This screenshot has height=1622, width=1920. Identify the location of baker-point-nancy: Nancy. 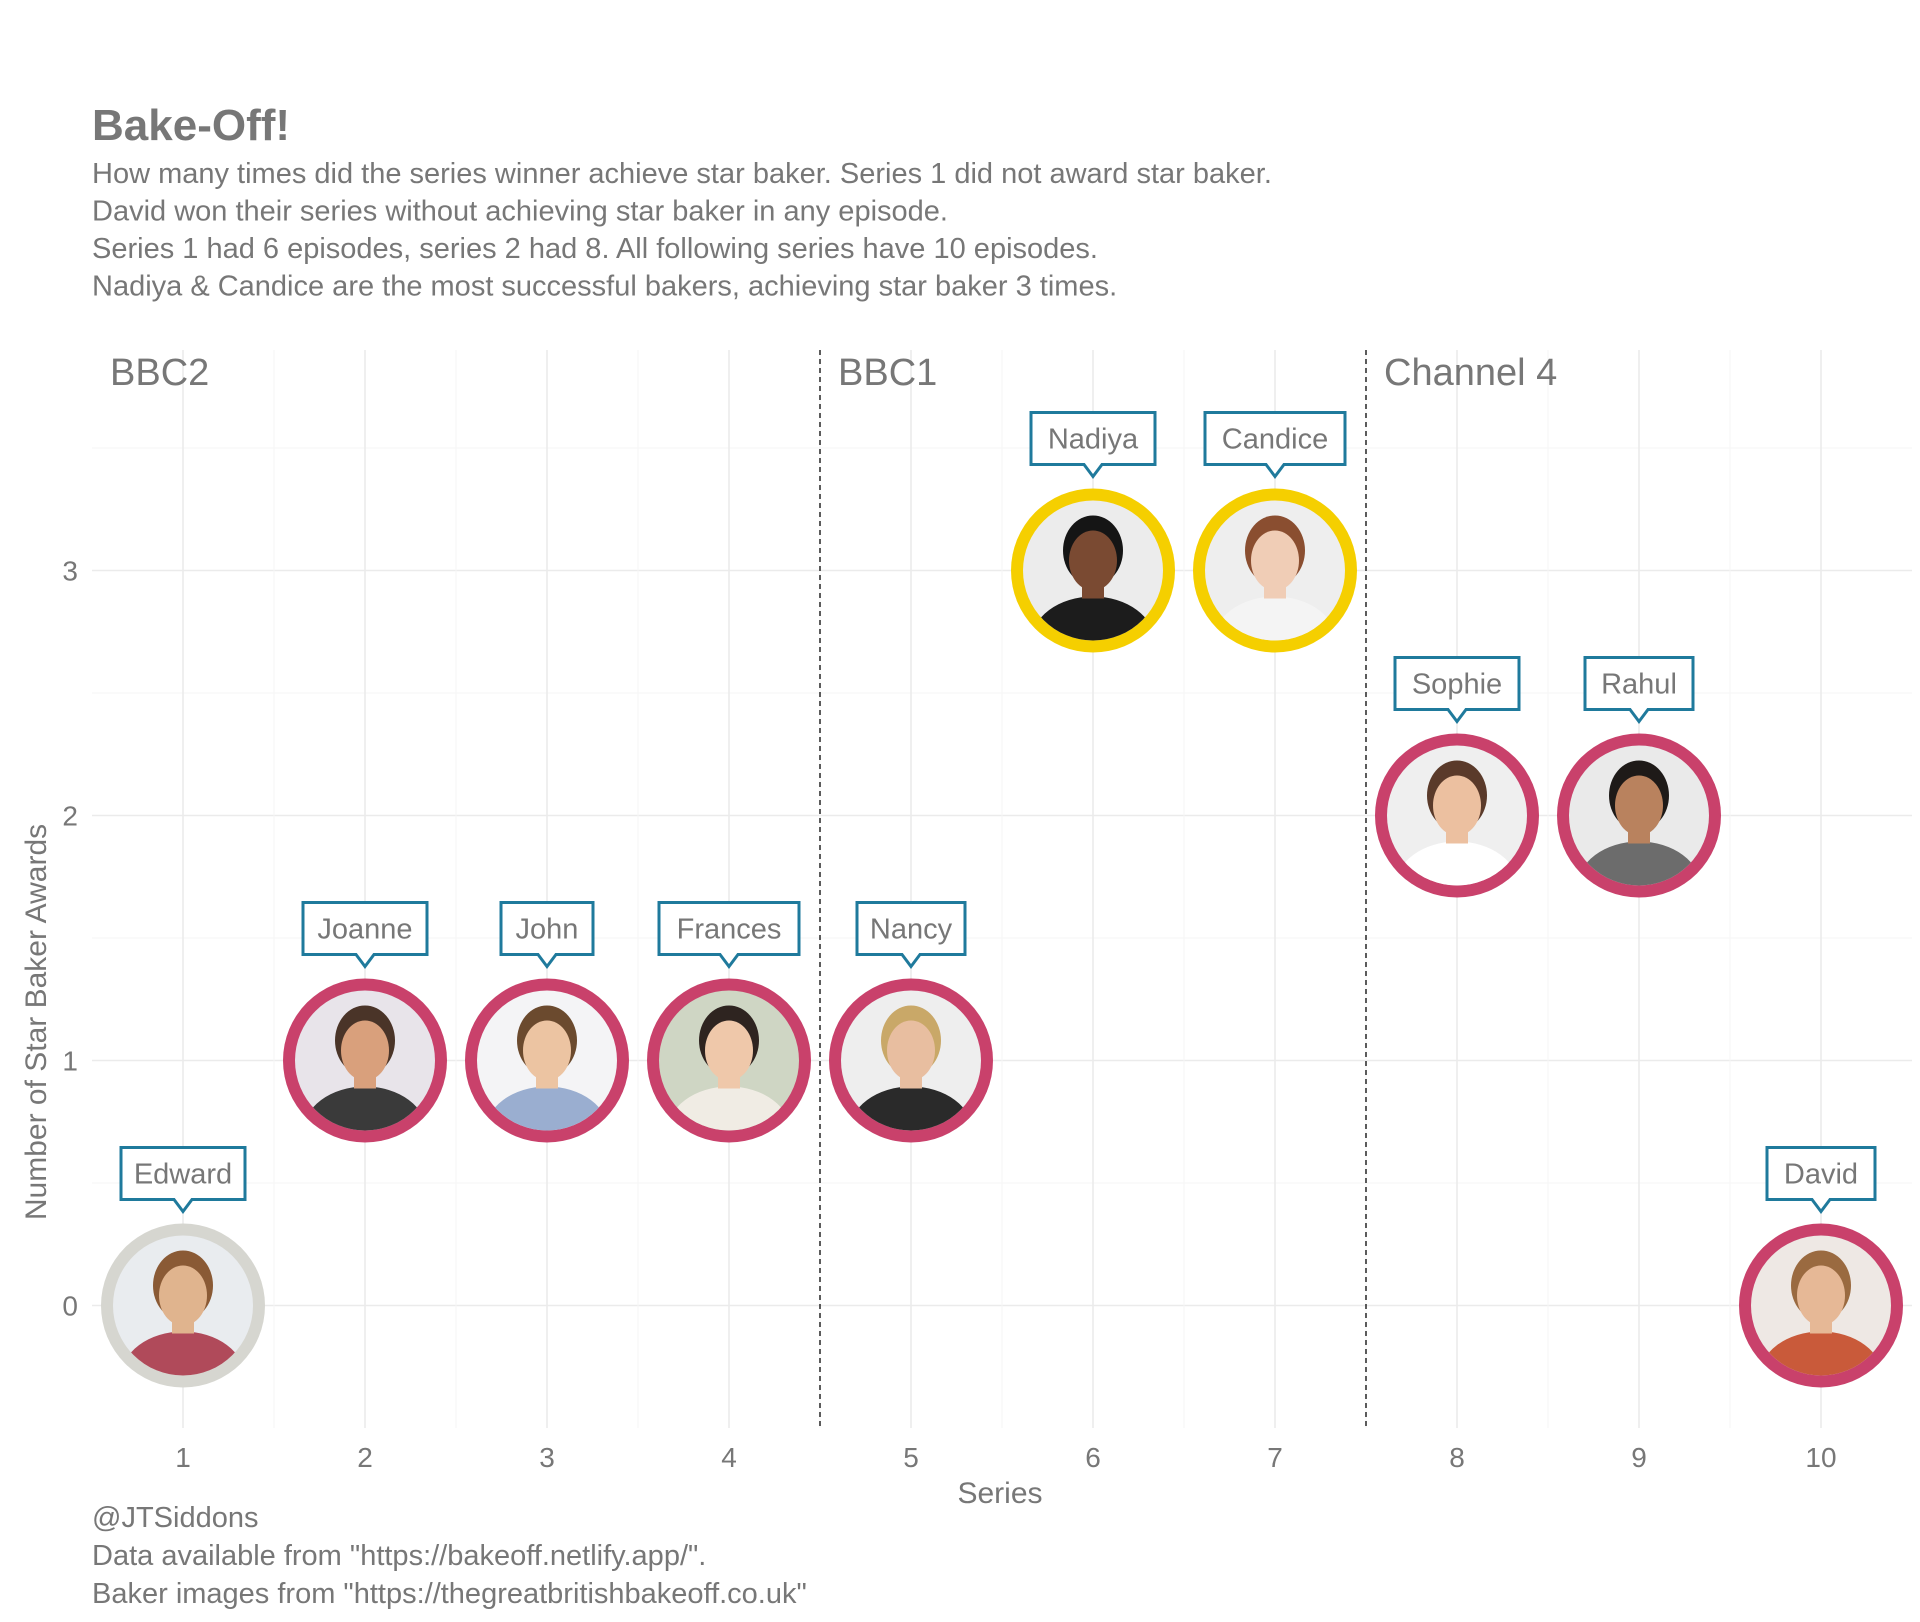
(911, 1022).